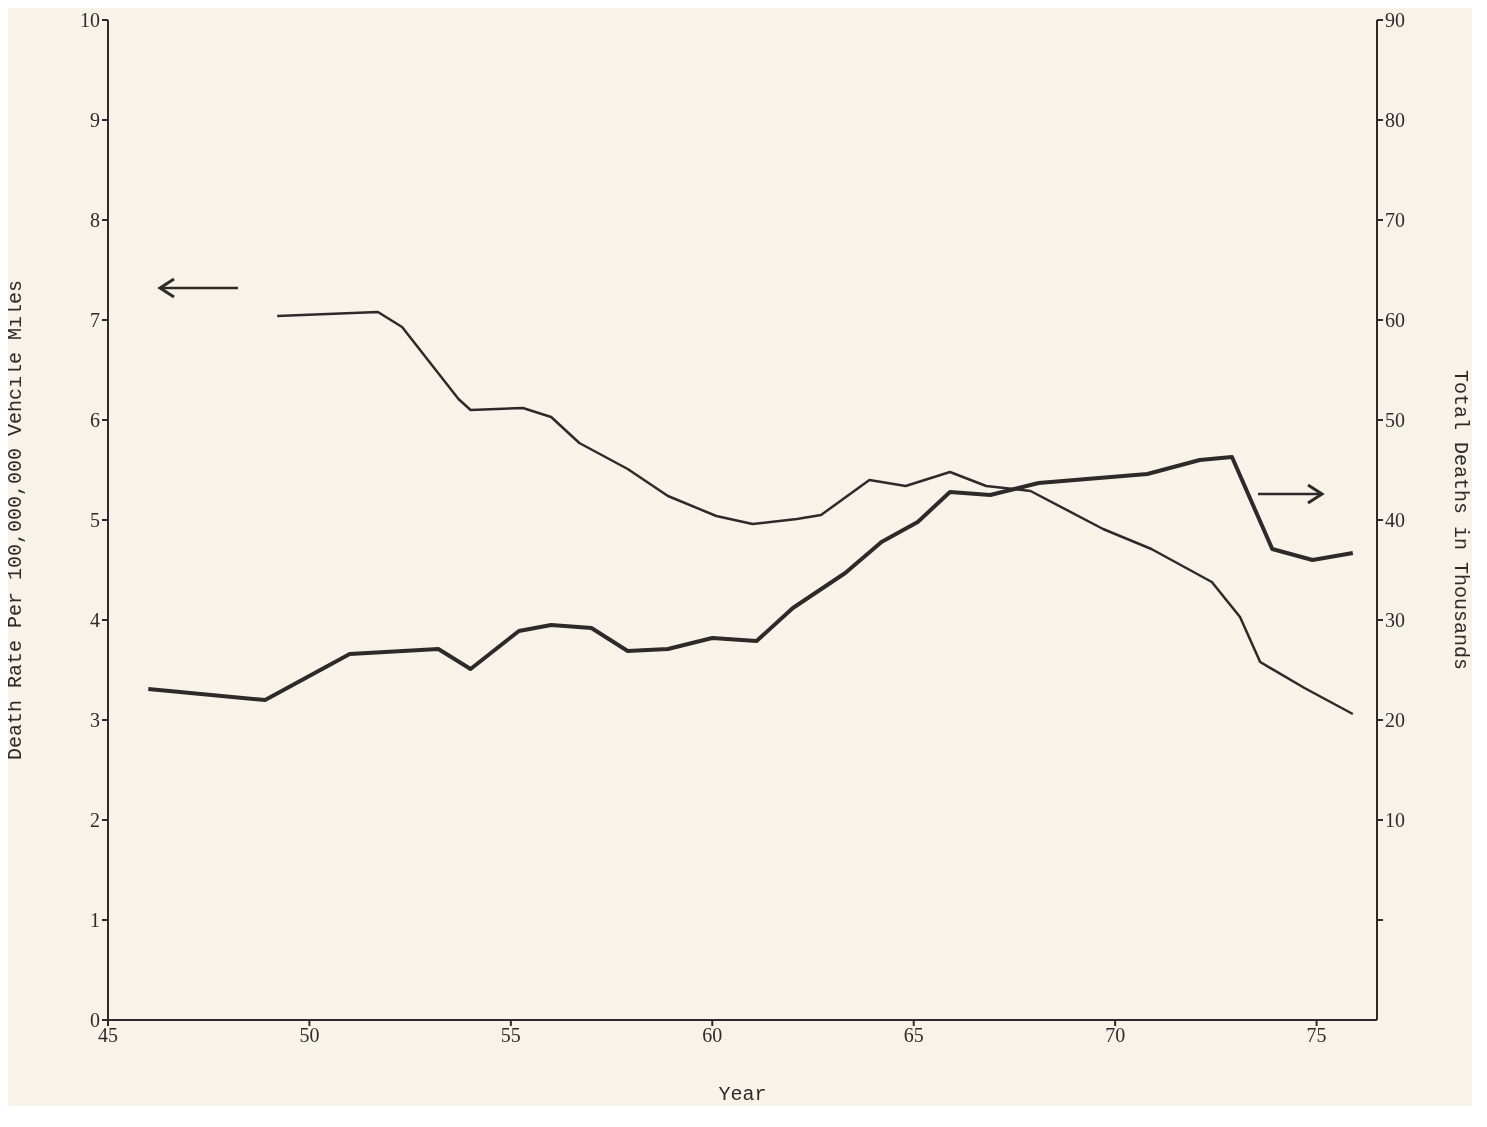 The image size is (1487, 1127). Describe the element at coordinates (95, 120) in the screenshot. I see `y-tick-label: 9` at that location.